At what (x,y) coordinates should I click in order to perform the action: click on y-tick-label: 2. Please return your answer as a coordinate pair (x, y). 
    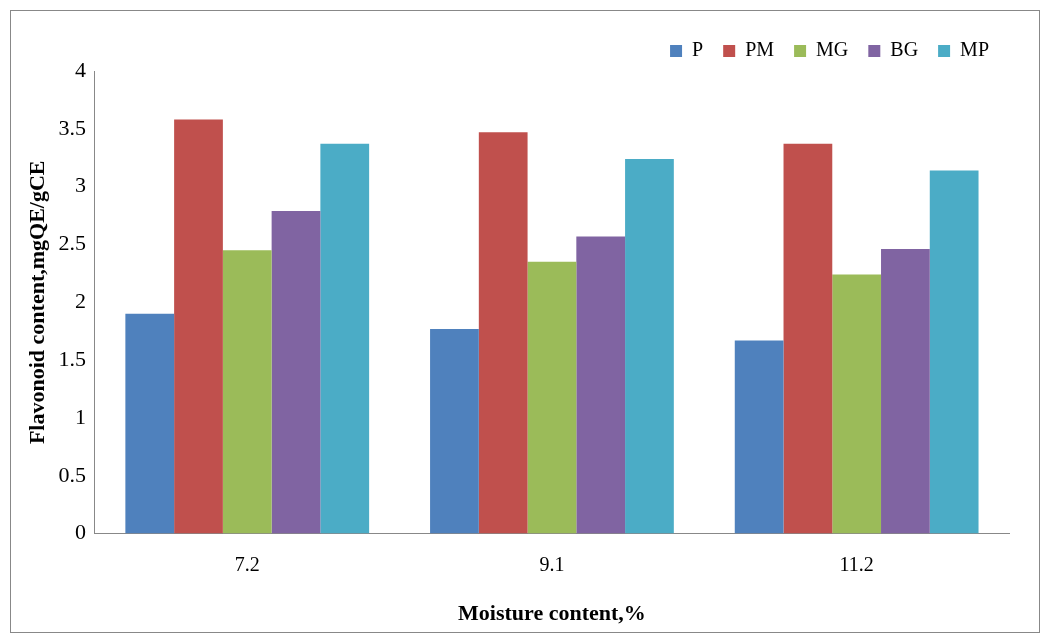
    Looking at the image, I should click on (80, 301).